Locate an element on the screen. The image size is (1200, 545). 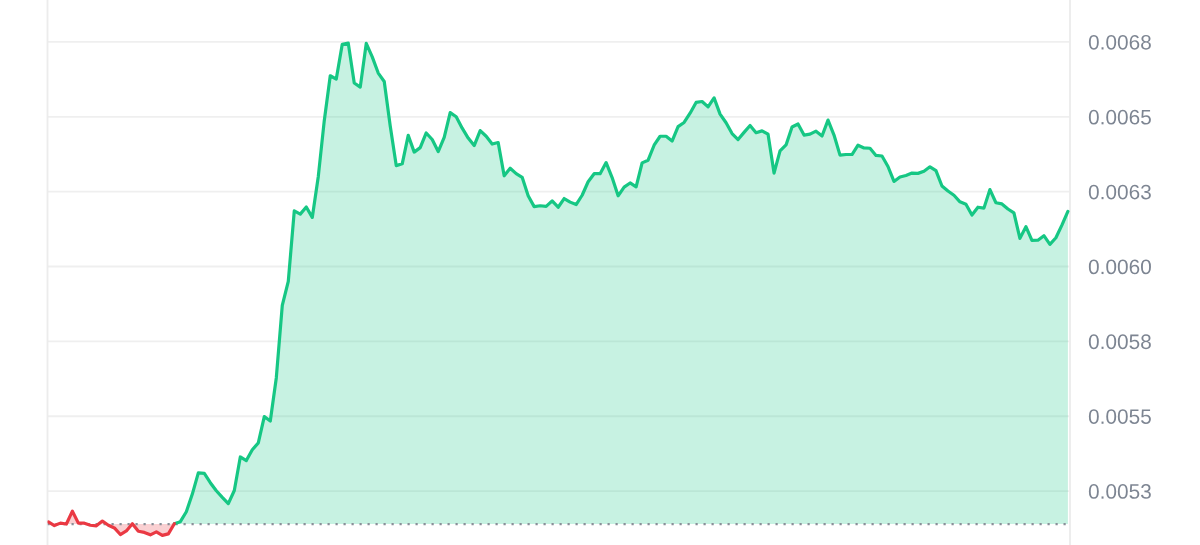
y-tick-label: 0.0060 is located at coordinates (1119, 267).